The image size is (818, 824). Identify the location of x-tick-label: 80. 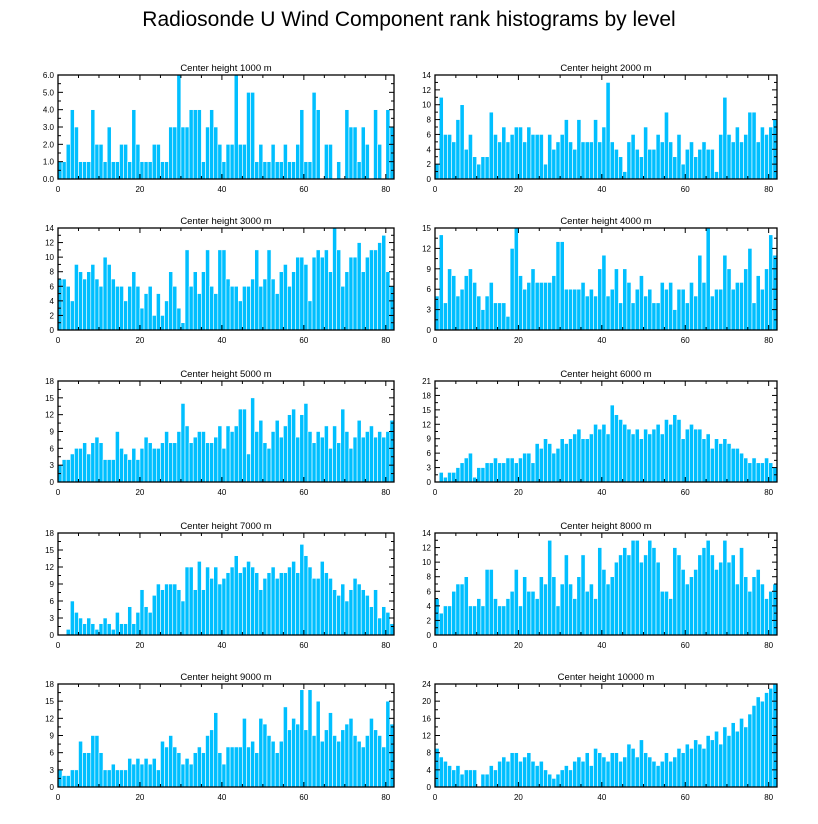
(385, 340).